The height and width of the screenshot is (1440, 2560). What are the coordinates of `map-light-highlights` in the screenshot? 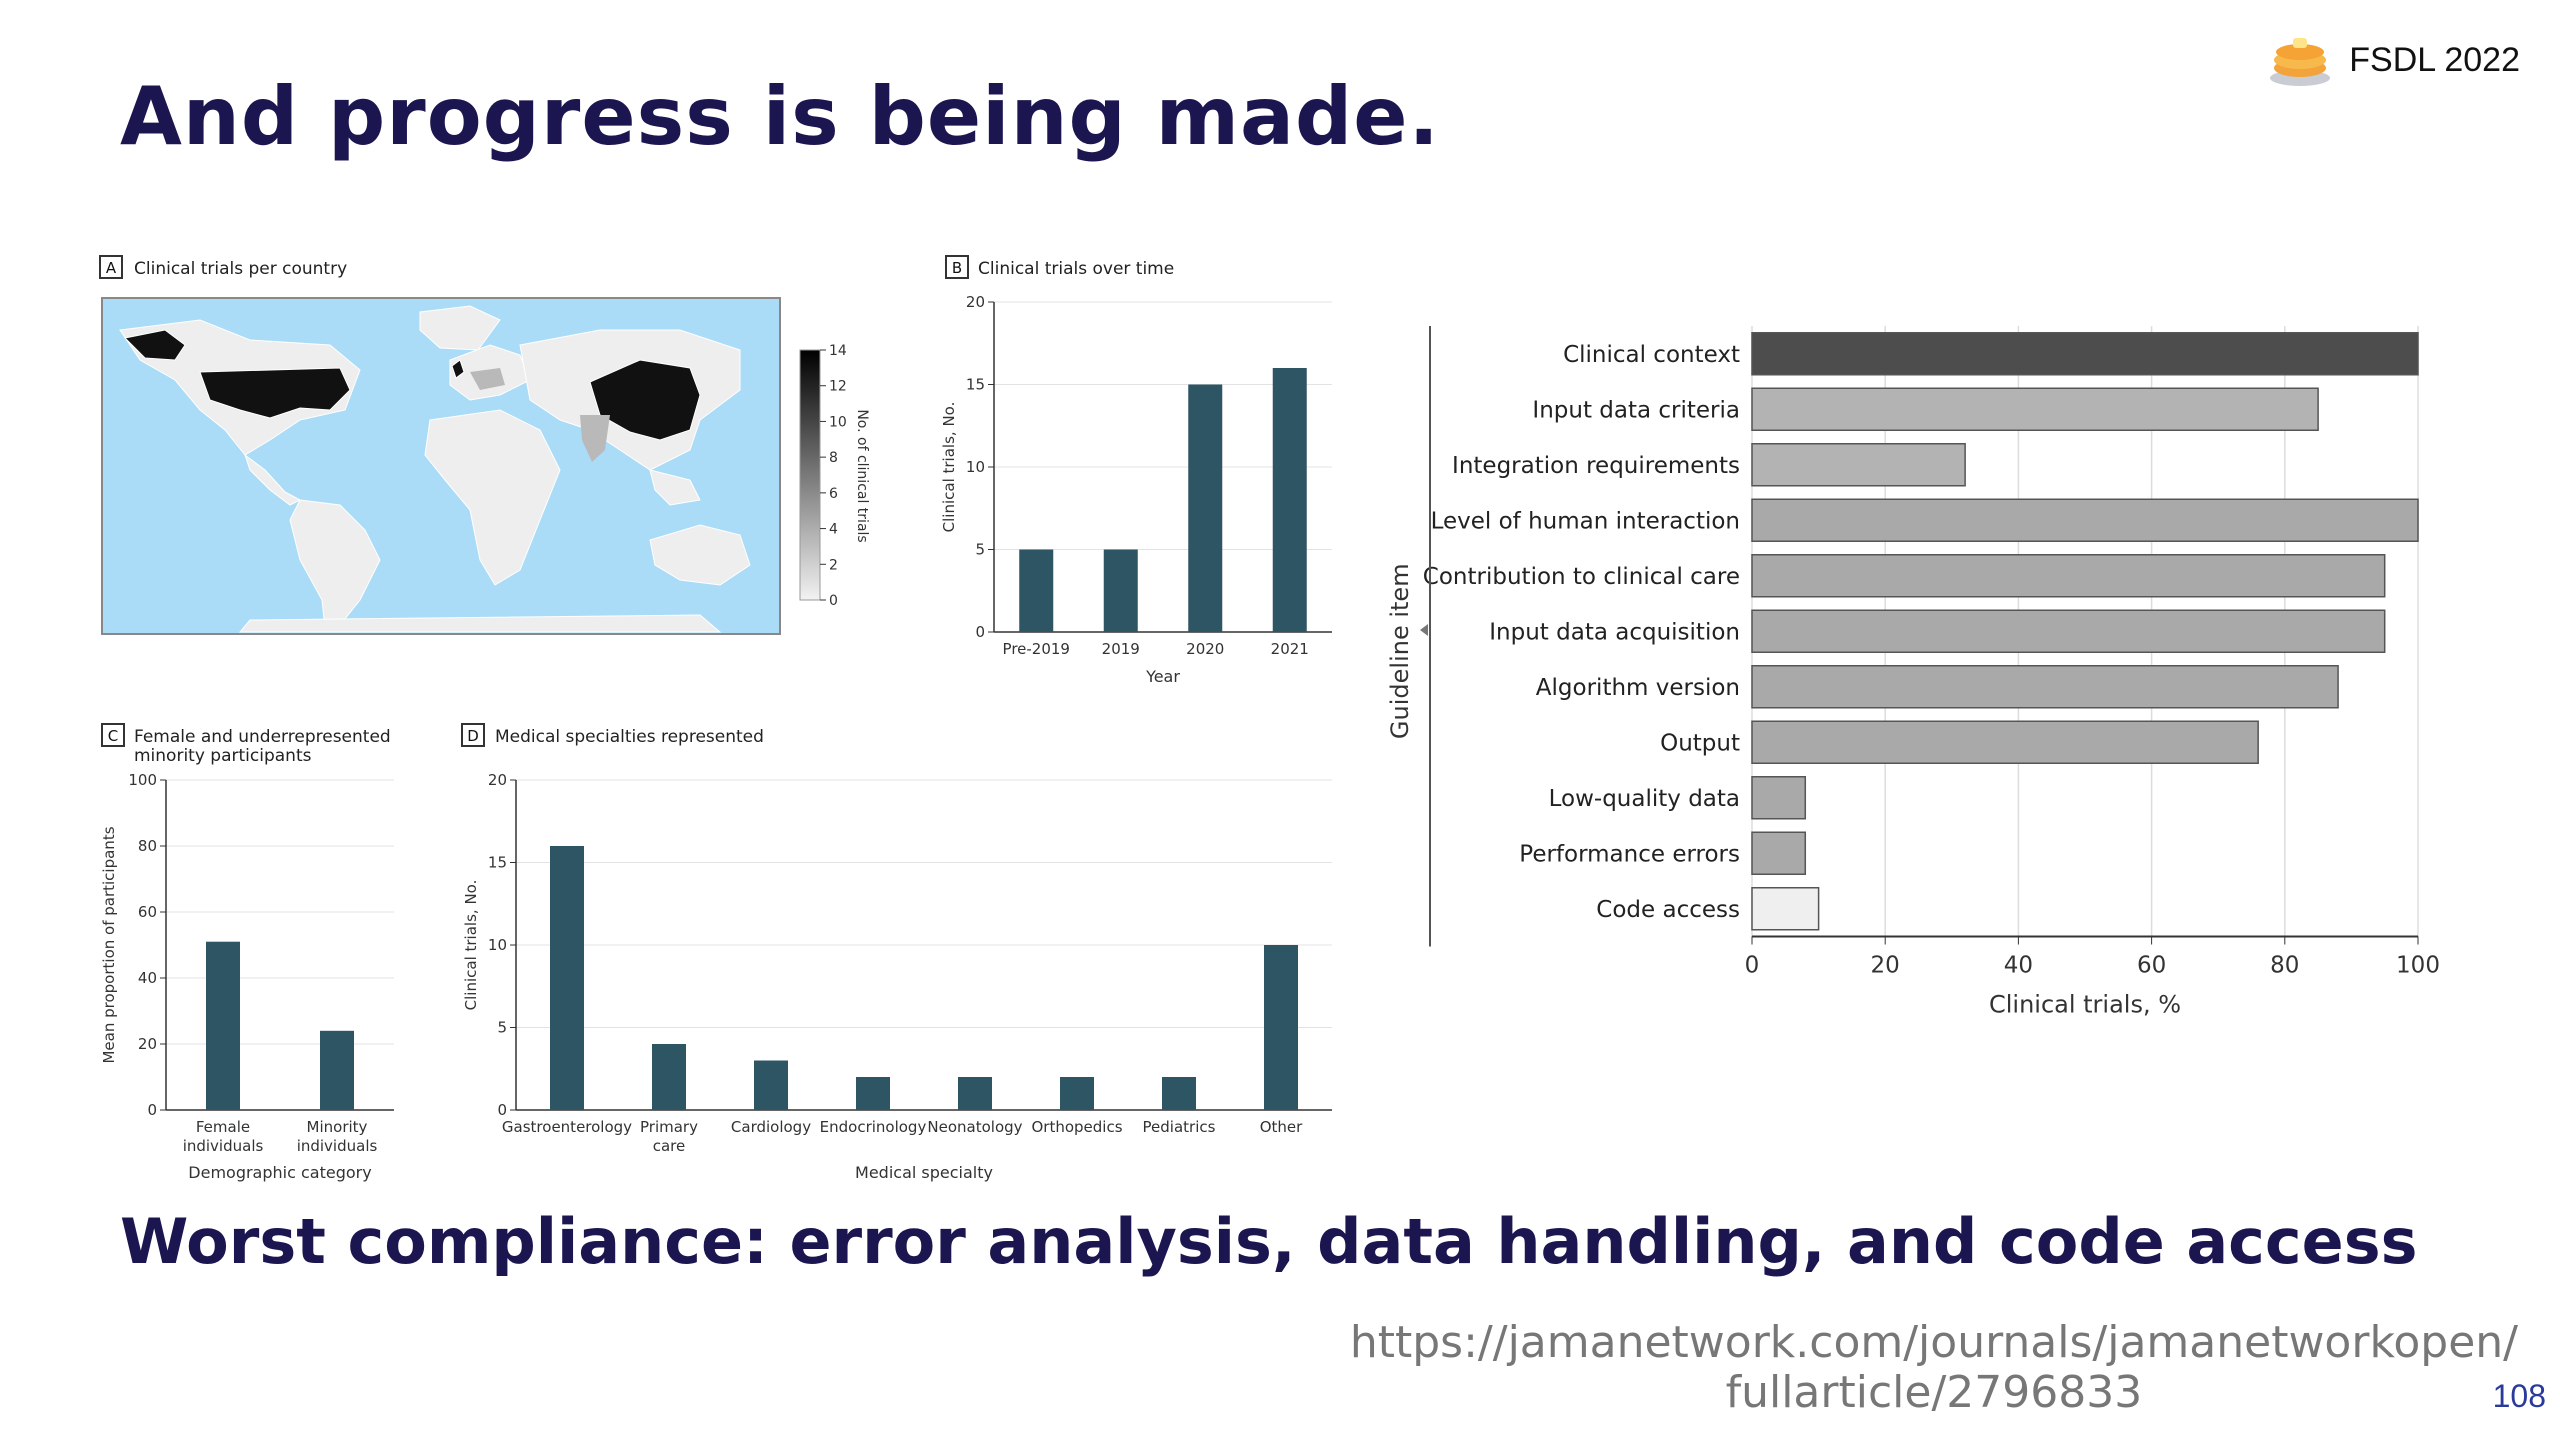 It's located at (540, 415).